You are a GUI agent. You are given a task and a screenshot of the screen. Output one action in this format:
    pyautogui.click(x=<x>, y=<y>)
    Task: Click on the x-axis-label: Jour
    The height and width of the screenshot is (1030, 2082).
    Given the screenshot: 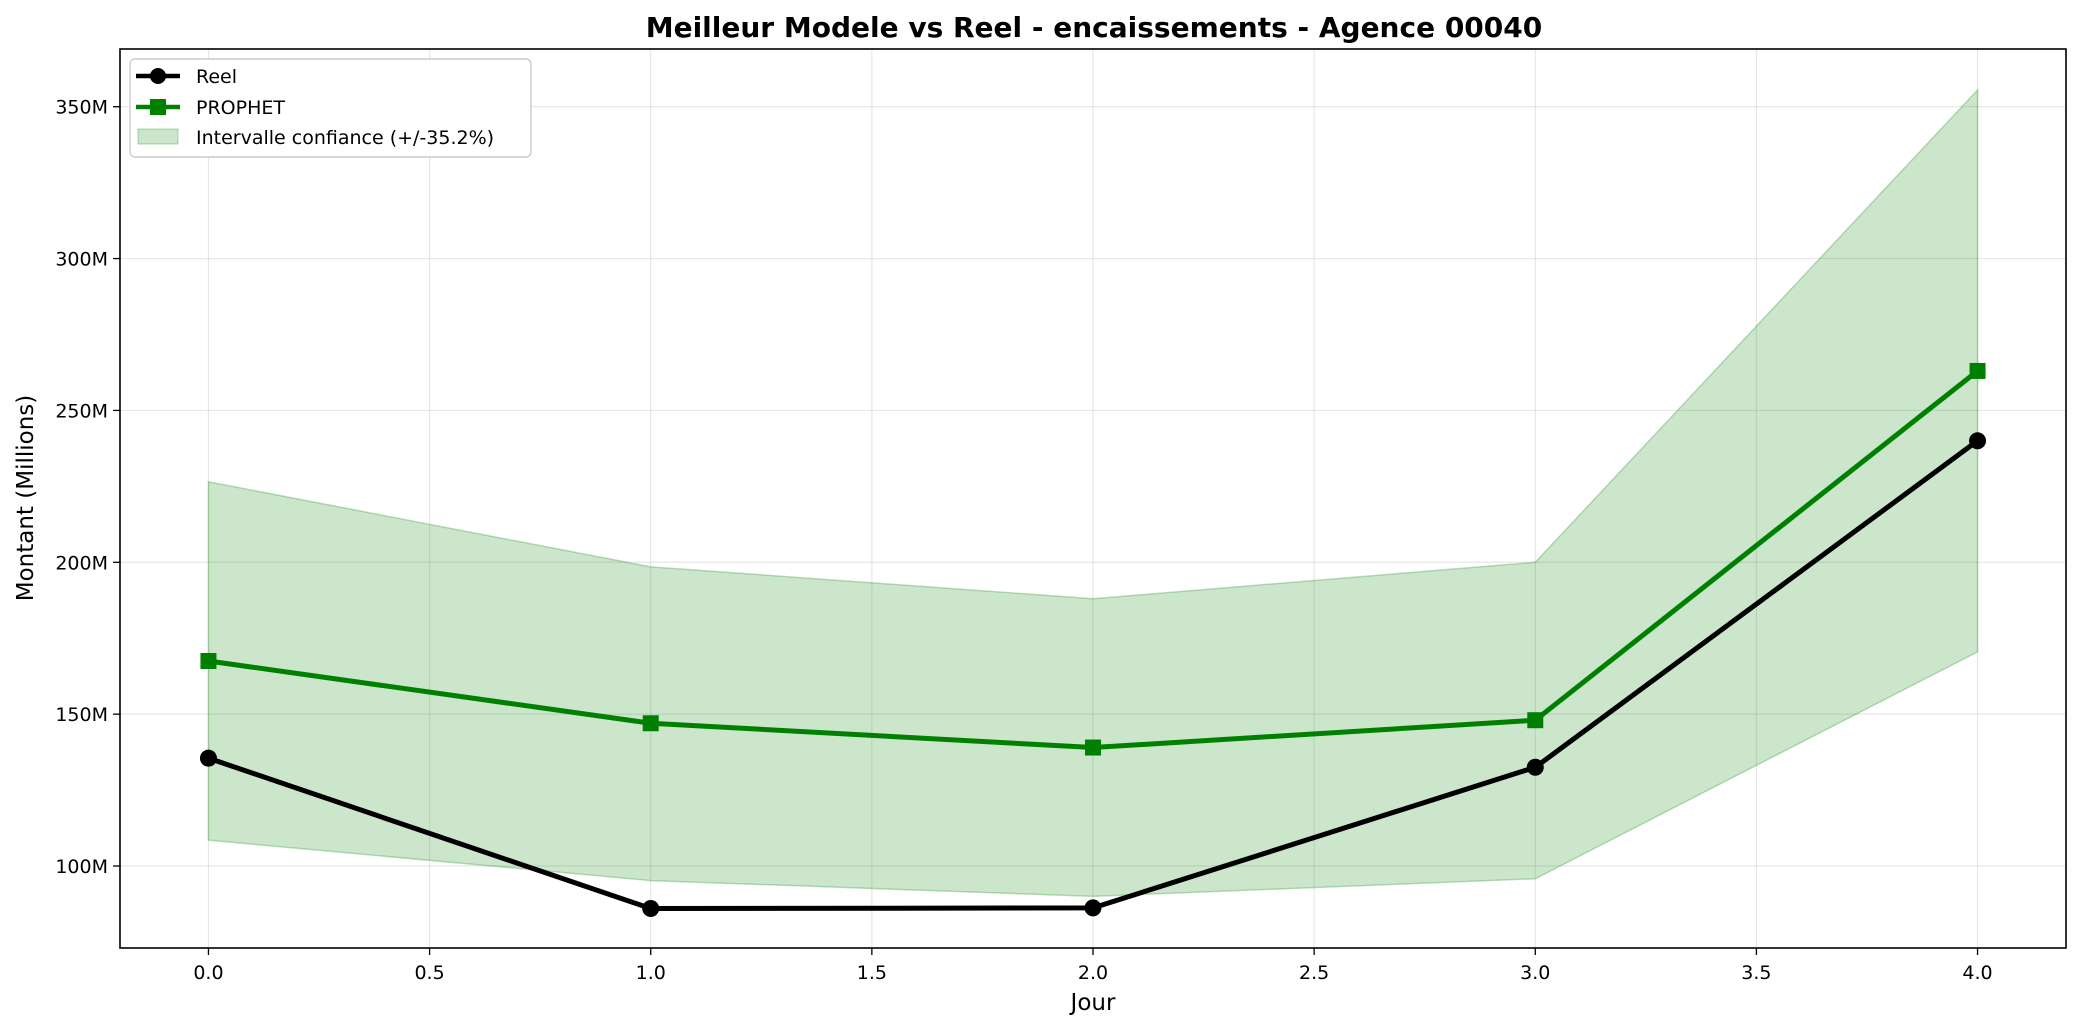 What is the action you would take?
    pyautogui.click(x=1092, y=1003)
    